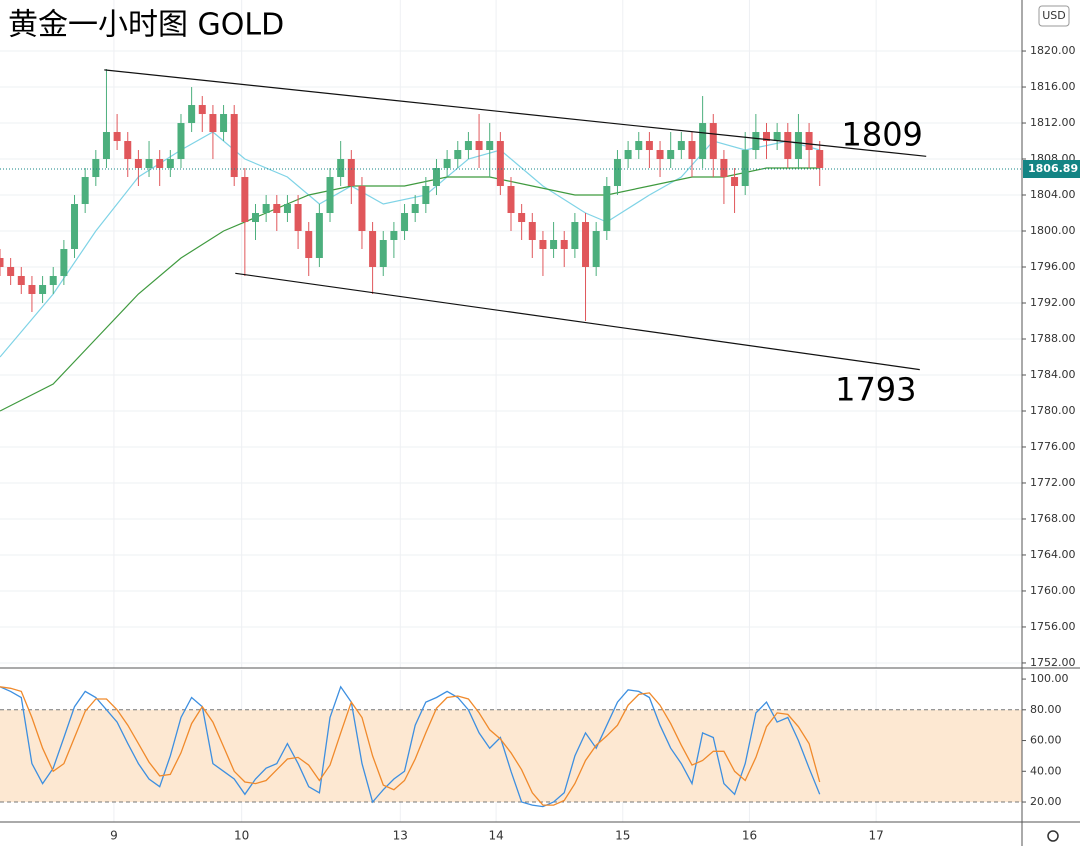  I want to click on annotation: 1809, so click(881, 134).